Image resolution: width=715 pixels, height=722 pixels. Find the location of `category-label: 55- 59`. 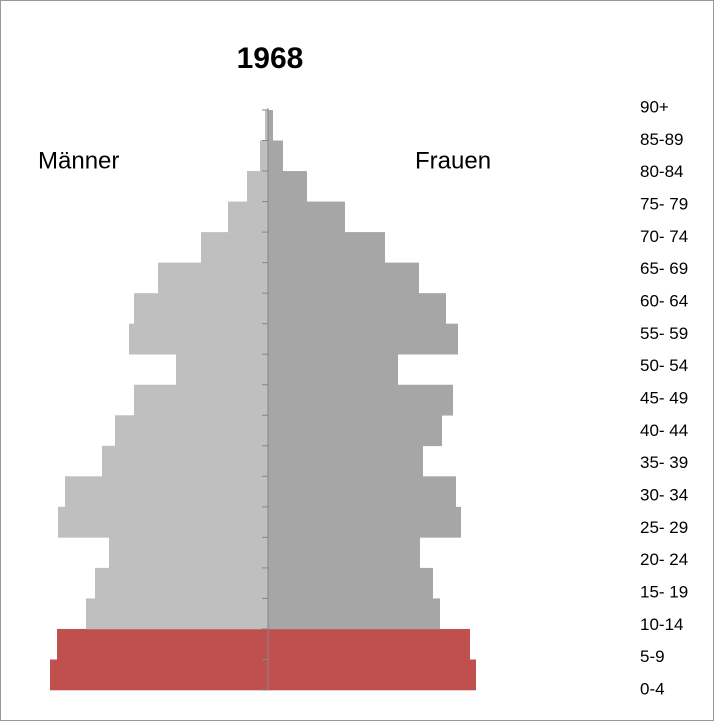

category-label: 55- 59 is located at coordinates (664, 333).